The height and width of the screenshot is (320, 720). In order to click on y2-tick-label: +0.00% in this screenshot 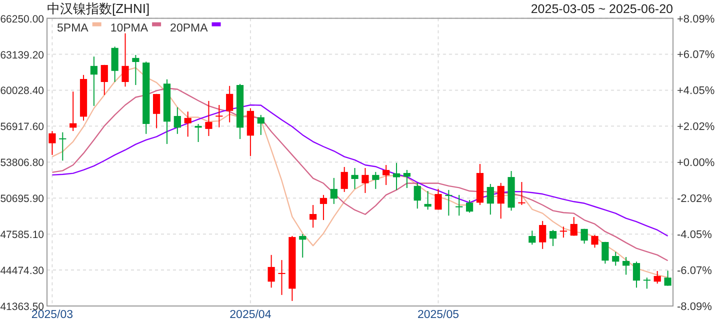, I will do `click(696, 163)`.